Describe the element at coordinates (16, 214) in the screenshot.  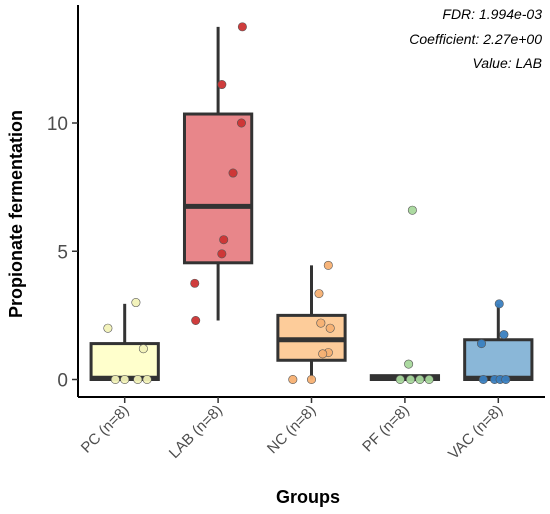
I see `y-axis-title: Propionate fermentation` at that location.